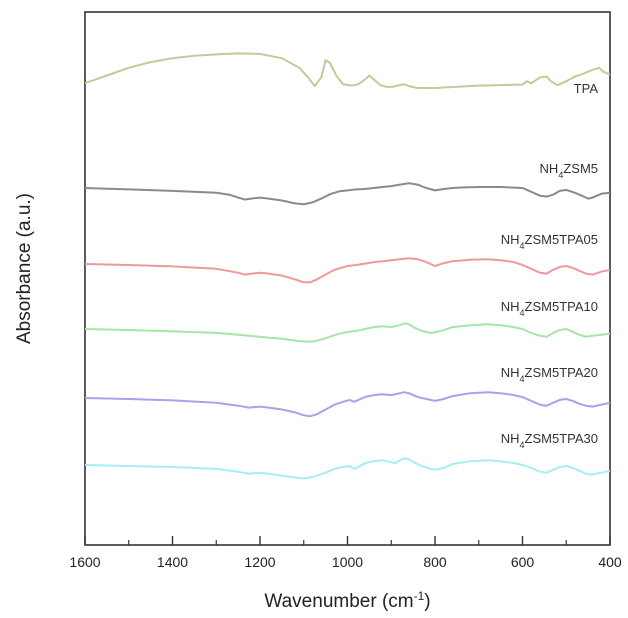 Image resolution: width=628 pixels, height=618 pixels. What do you see at coordinates (435, 562) in the screenshot?
I see `x-tick-label: 800` at bounding box center [435, 562].